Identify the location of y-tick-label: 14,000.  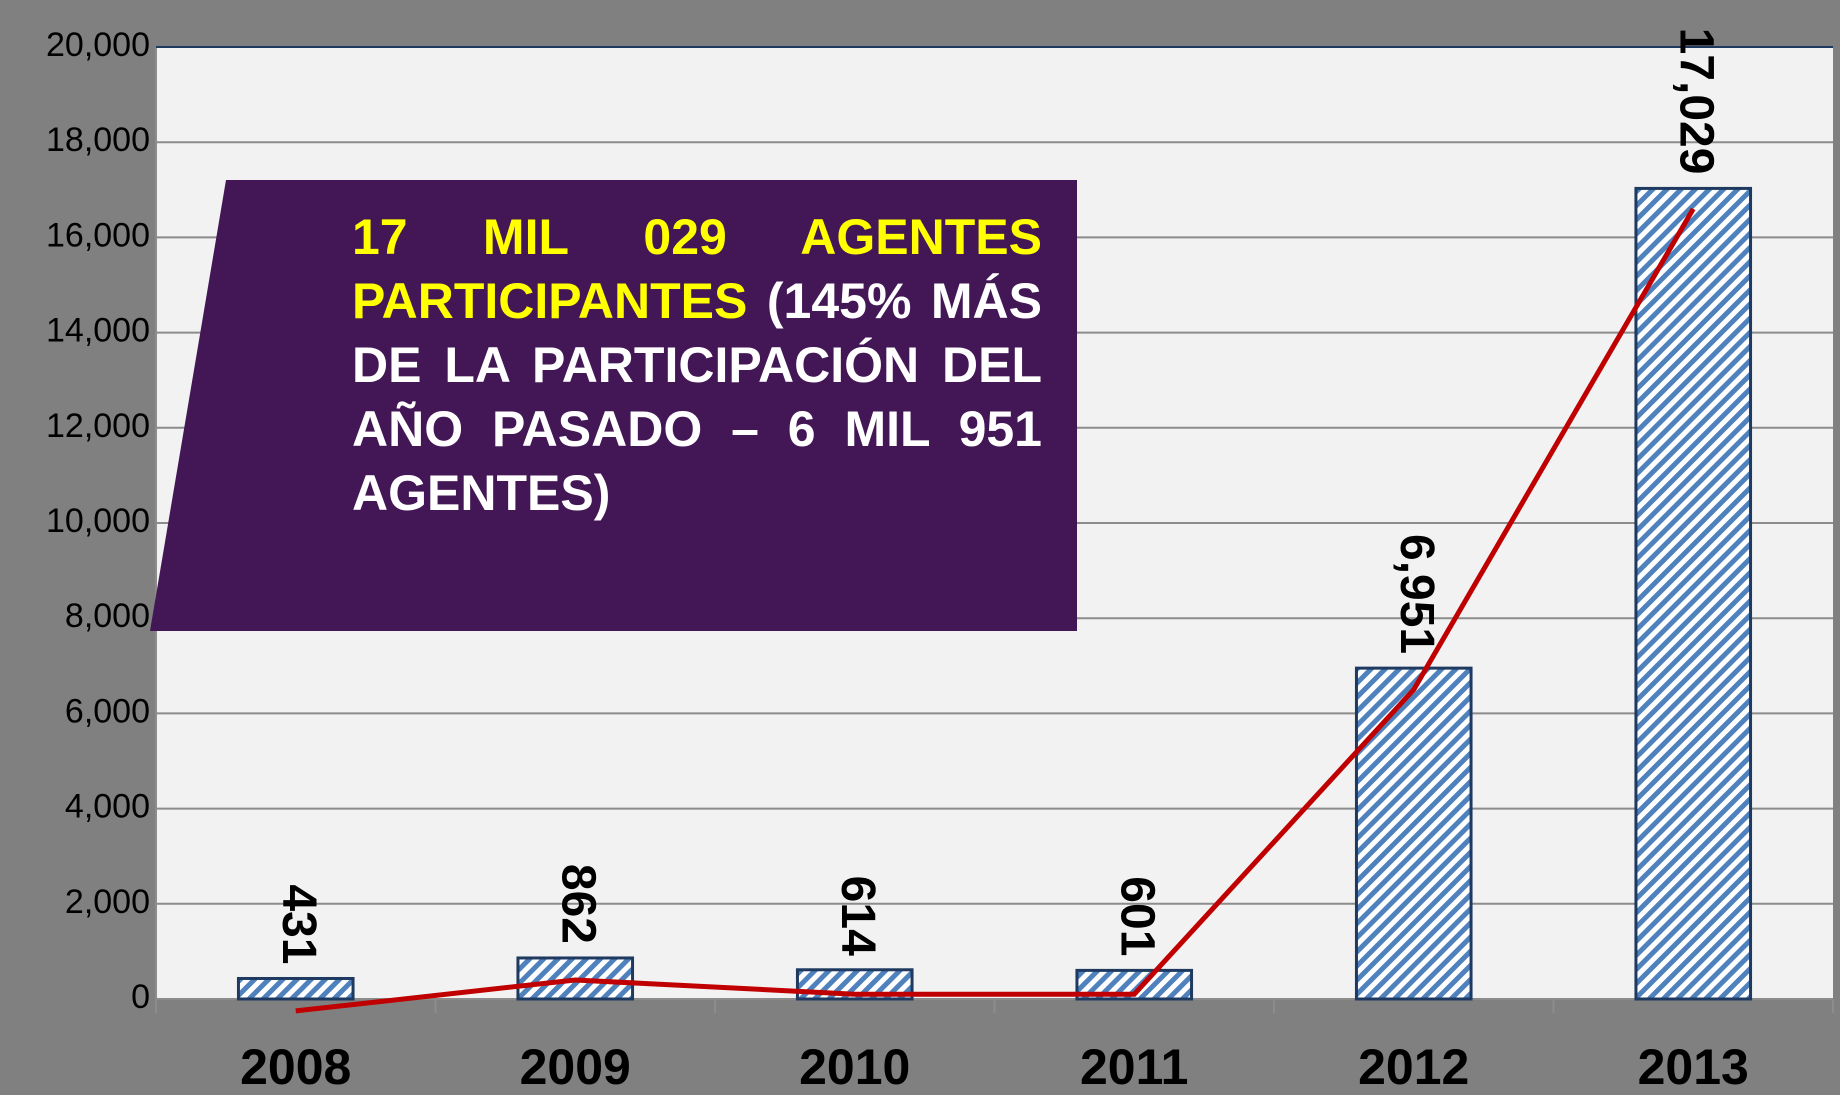
(98, 331).